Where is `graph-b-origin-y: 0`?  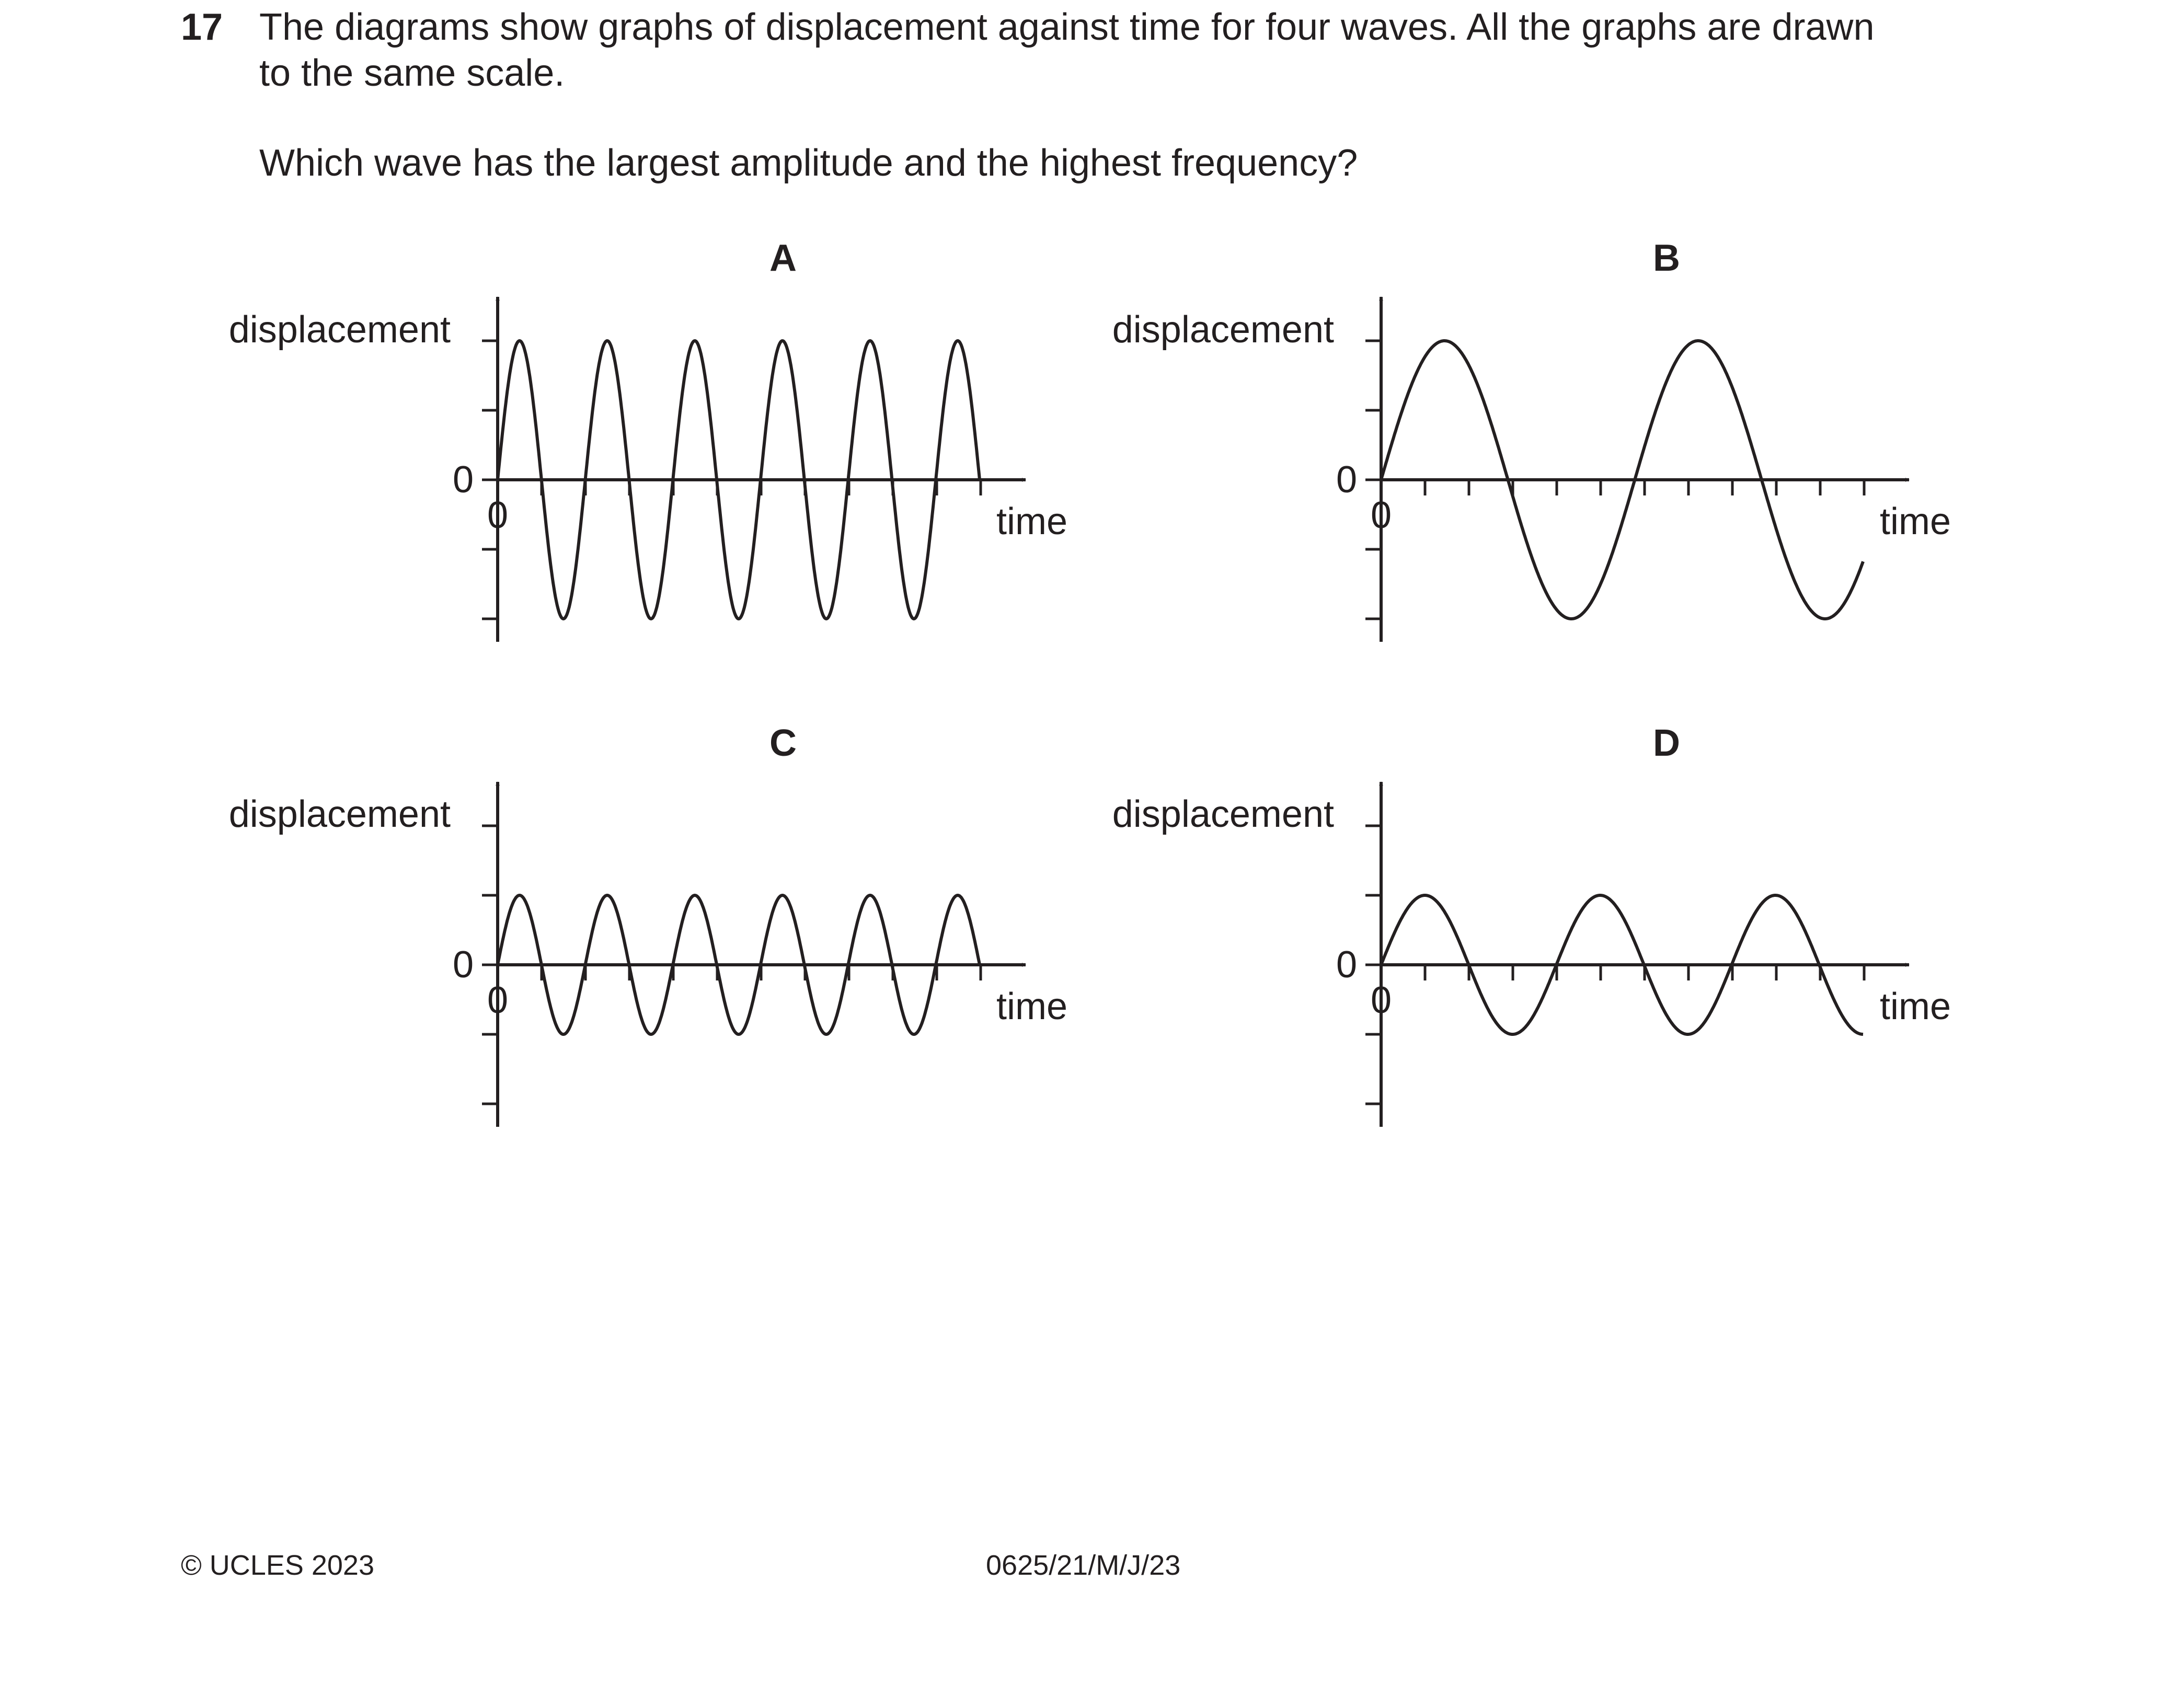
graph-b-origin-y: 0 is located at coordinates (1346, 480).